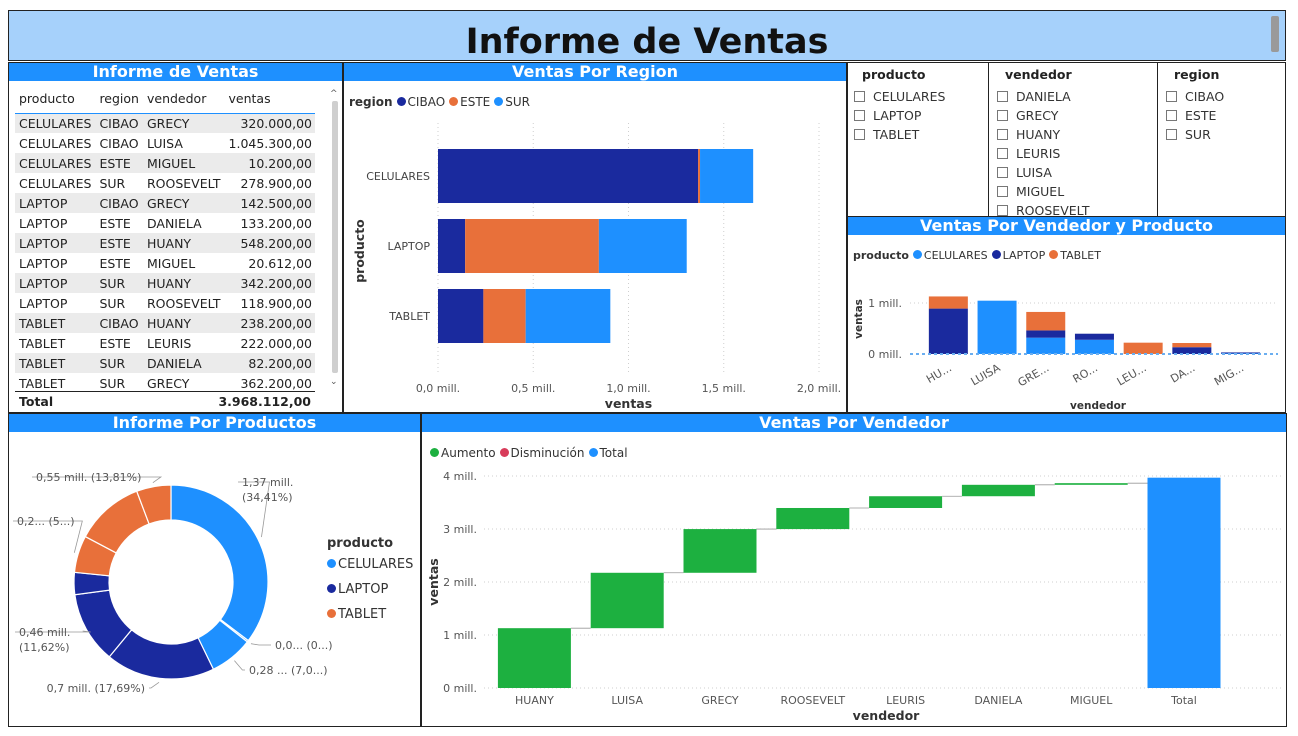 This screenshot has height=736, width=1298. What do you see at coordinates (1024, 172) in the screenshot?
I see `slicer-option-luisa: LUISA` at bounding box center [1024, 172].